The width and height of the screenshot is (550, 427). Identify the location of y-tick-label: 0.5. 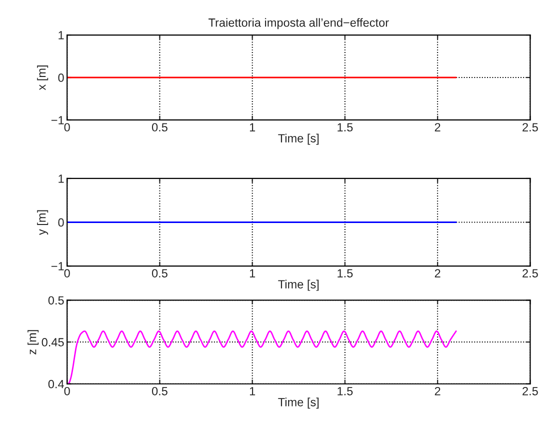
(56, 300).